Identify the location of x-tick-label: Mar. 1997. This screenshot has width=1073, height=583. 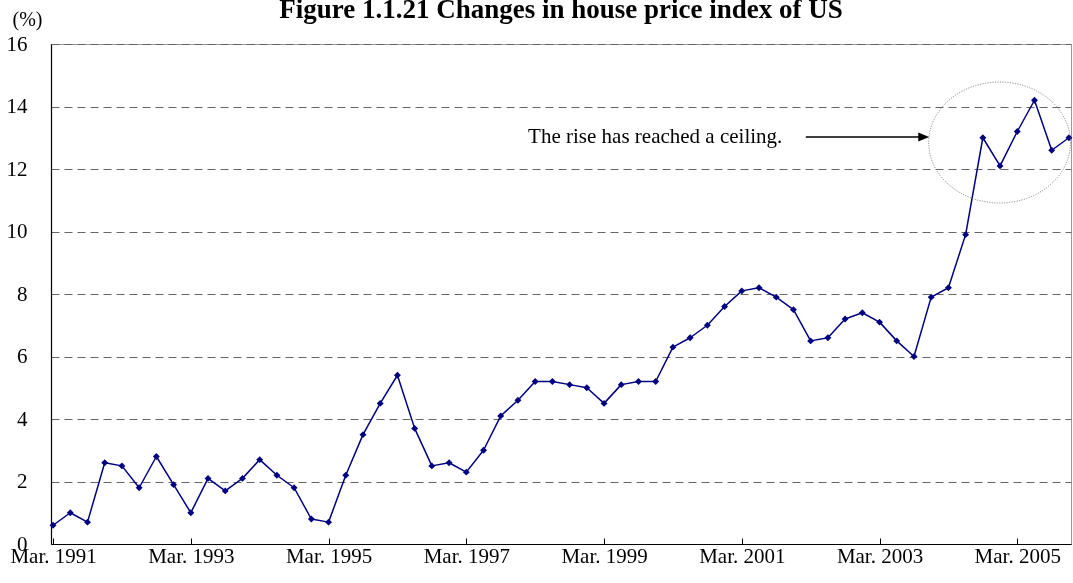
(466, 555).